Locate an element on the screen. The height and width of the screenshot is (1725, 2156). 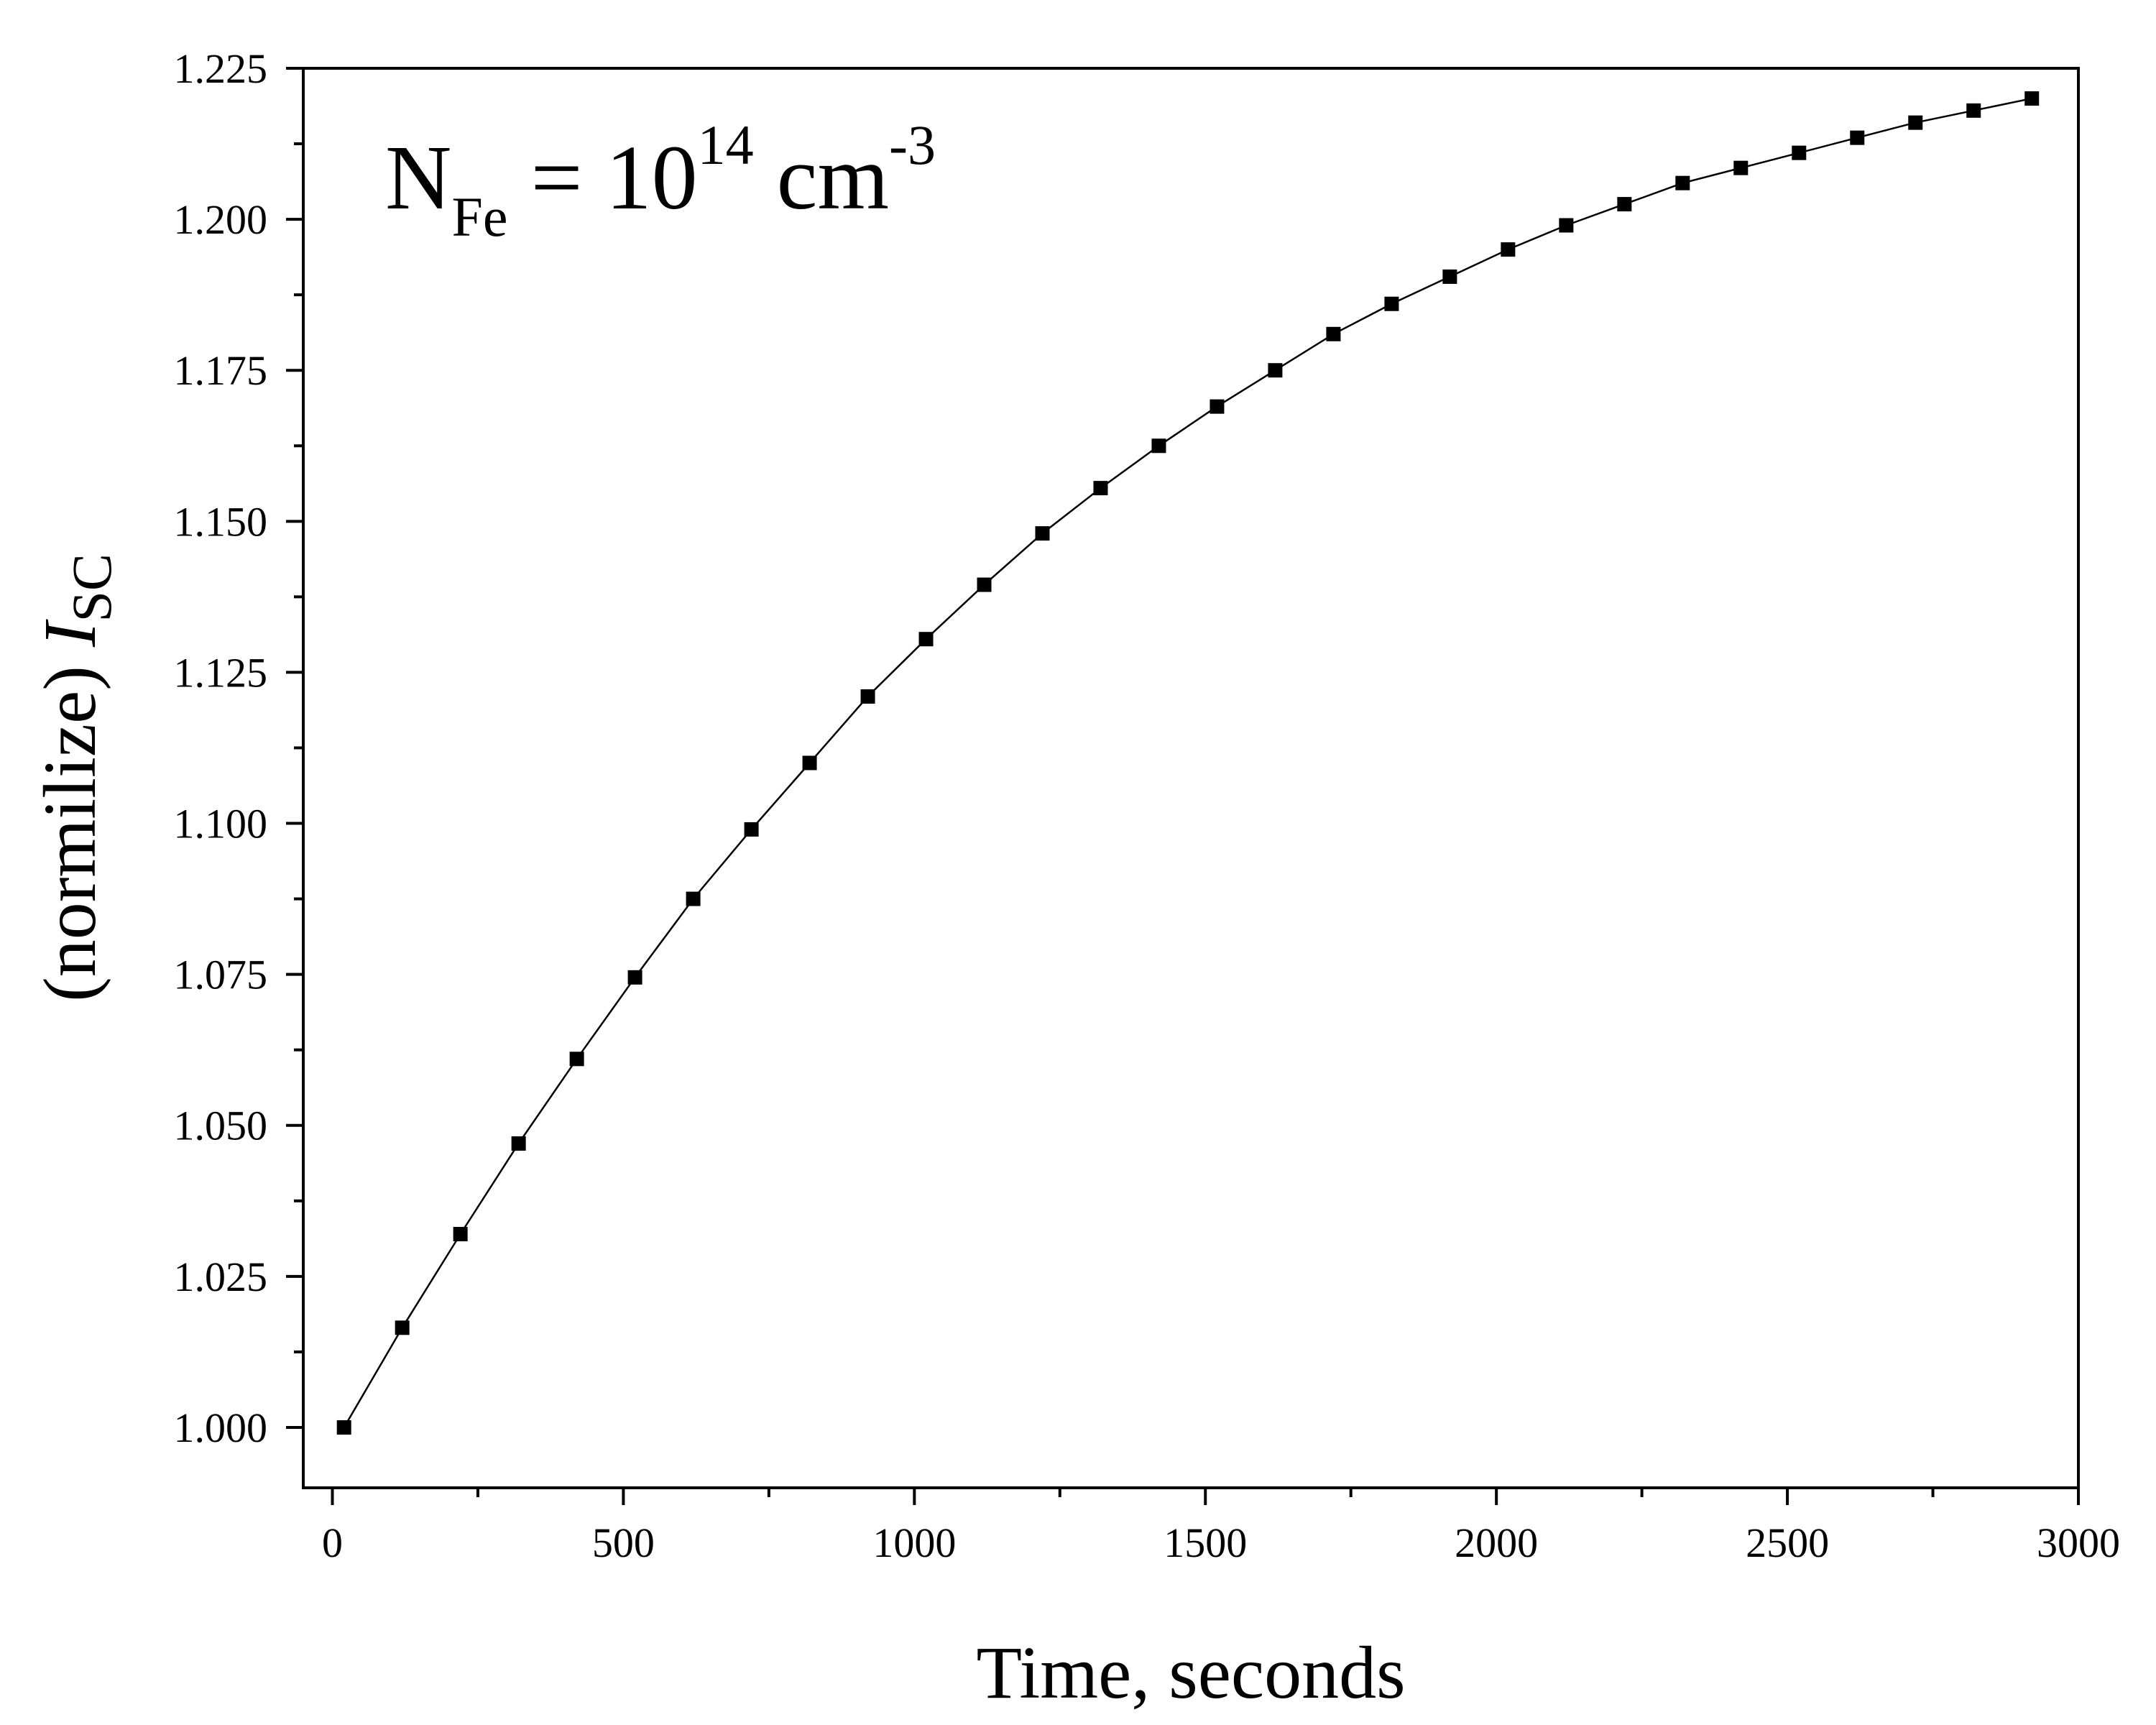
y-tick-label: 1.225 is located at coordinates (221, 68).